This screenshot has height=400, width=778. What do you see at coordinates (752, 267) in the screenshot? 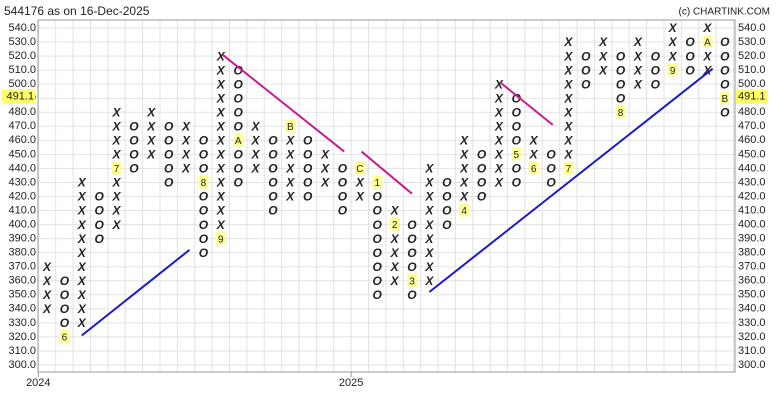
I see `y-tick-label-right: 370.0` at bounding box center [752, 267].